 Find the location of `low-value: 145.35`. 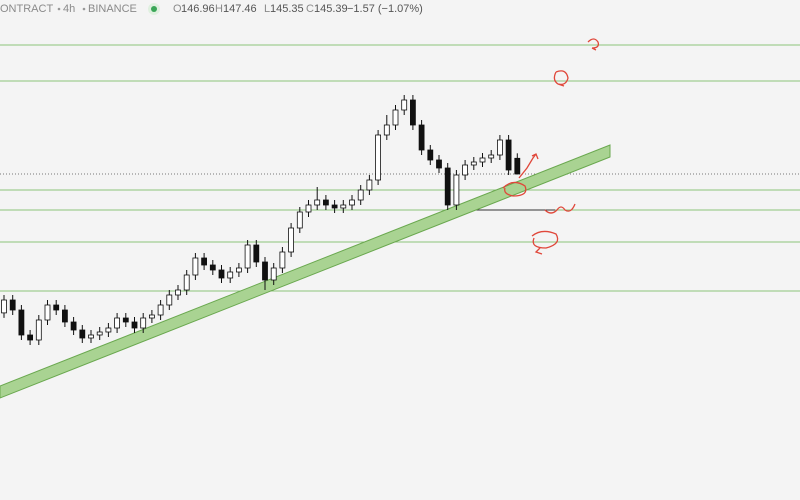

low-value: 145.35 is located at coordinates (287, 9).